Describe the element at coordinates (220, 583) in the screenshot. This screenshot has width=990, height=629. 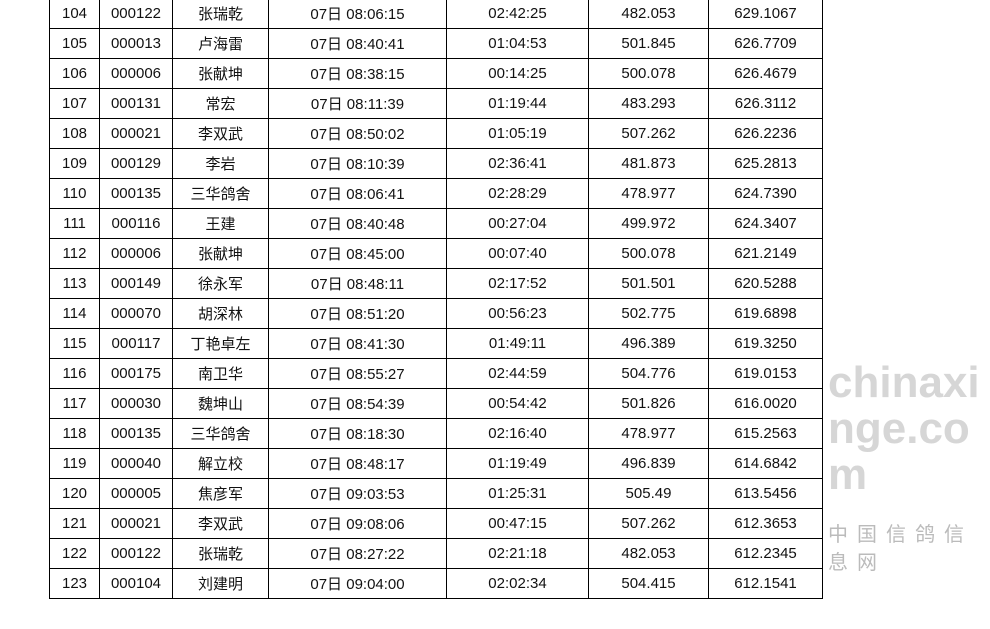
I see `cell-owner: 刘建明` at that location.